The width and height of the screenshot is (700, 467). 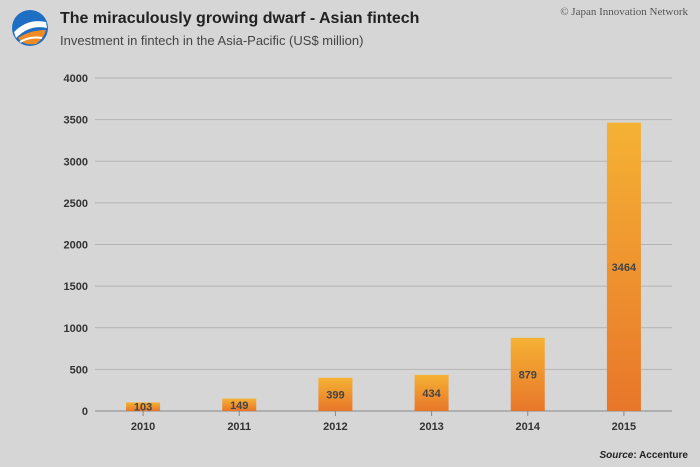 I want to click on y-tick-label: 3000, so click(x=76, y=162).